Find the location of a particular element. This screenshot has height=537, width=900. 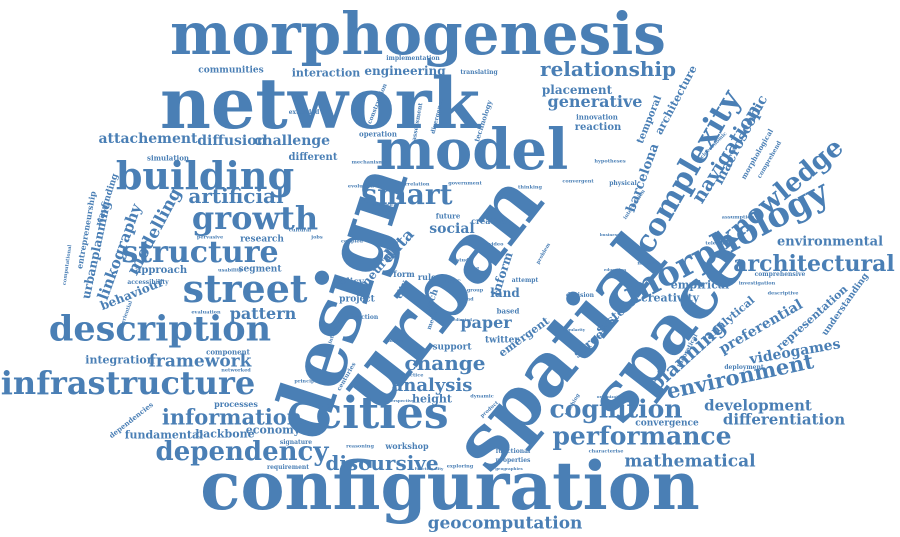

word-mathematical: mathematical is located at coordinates (690, 461).